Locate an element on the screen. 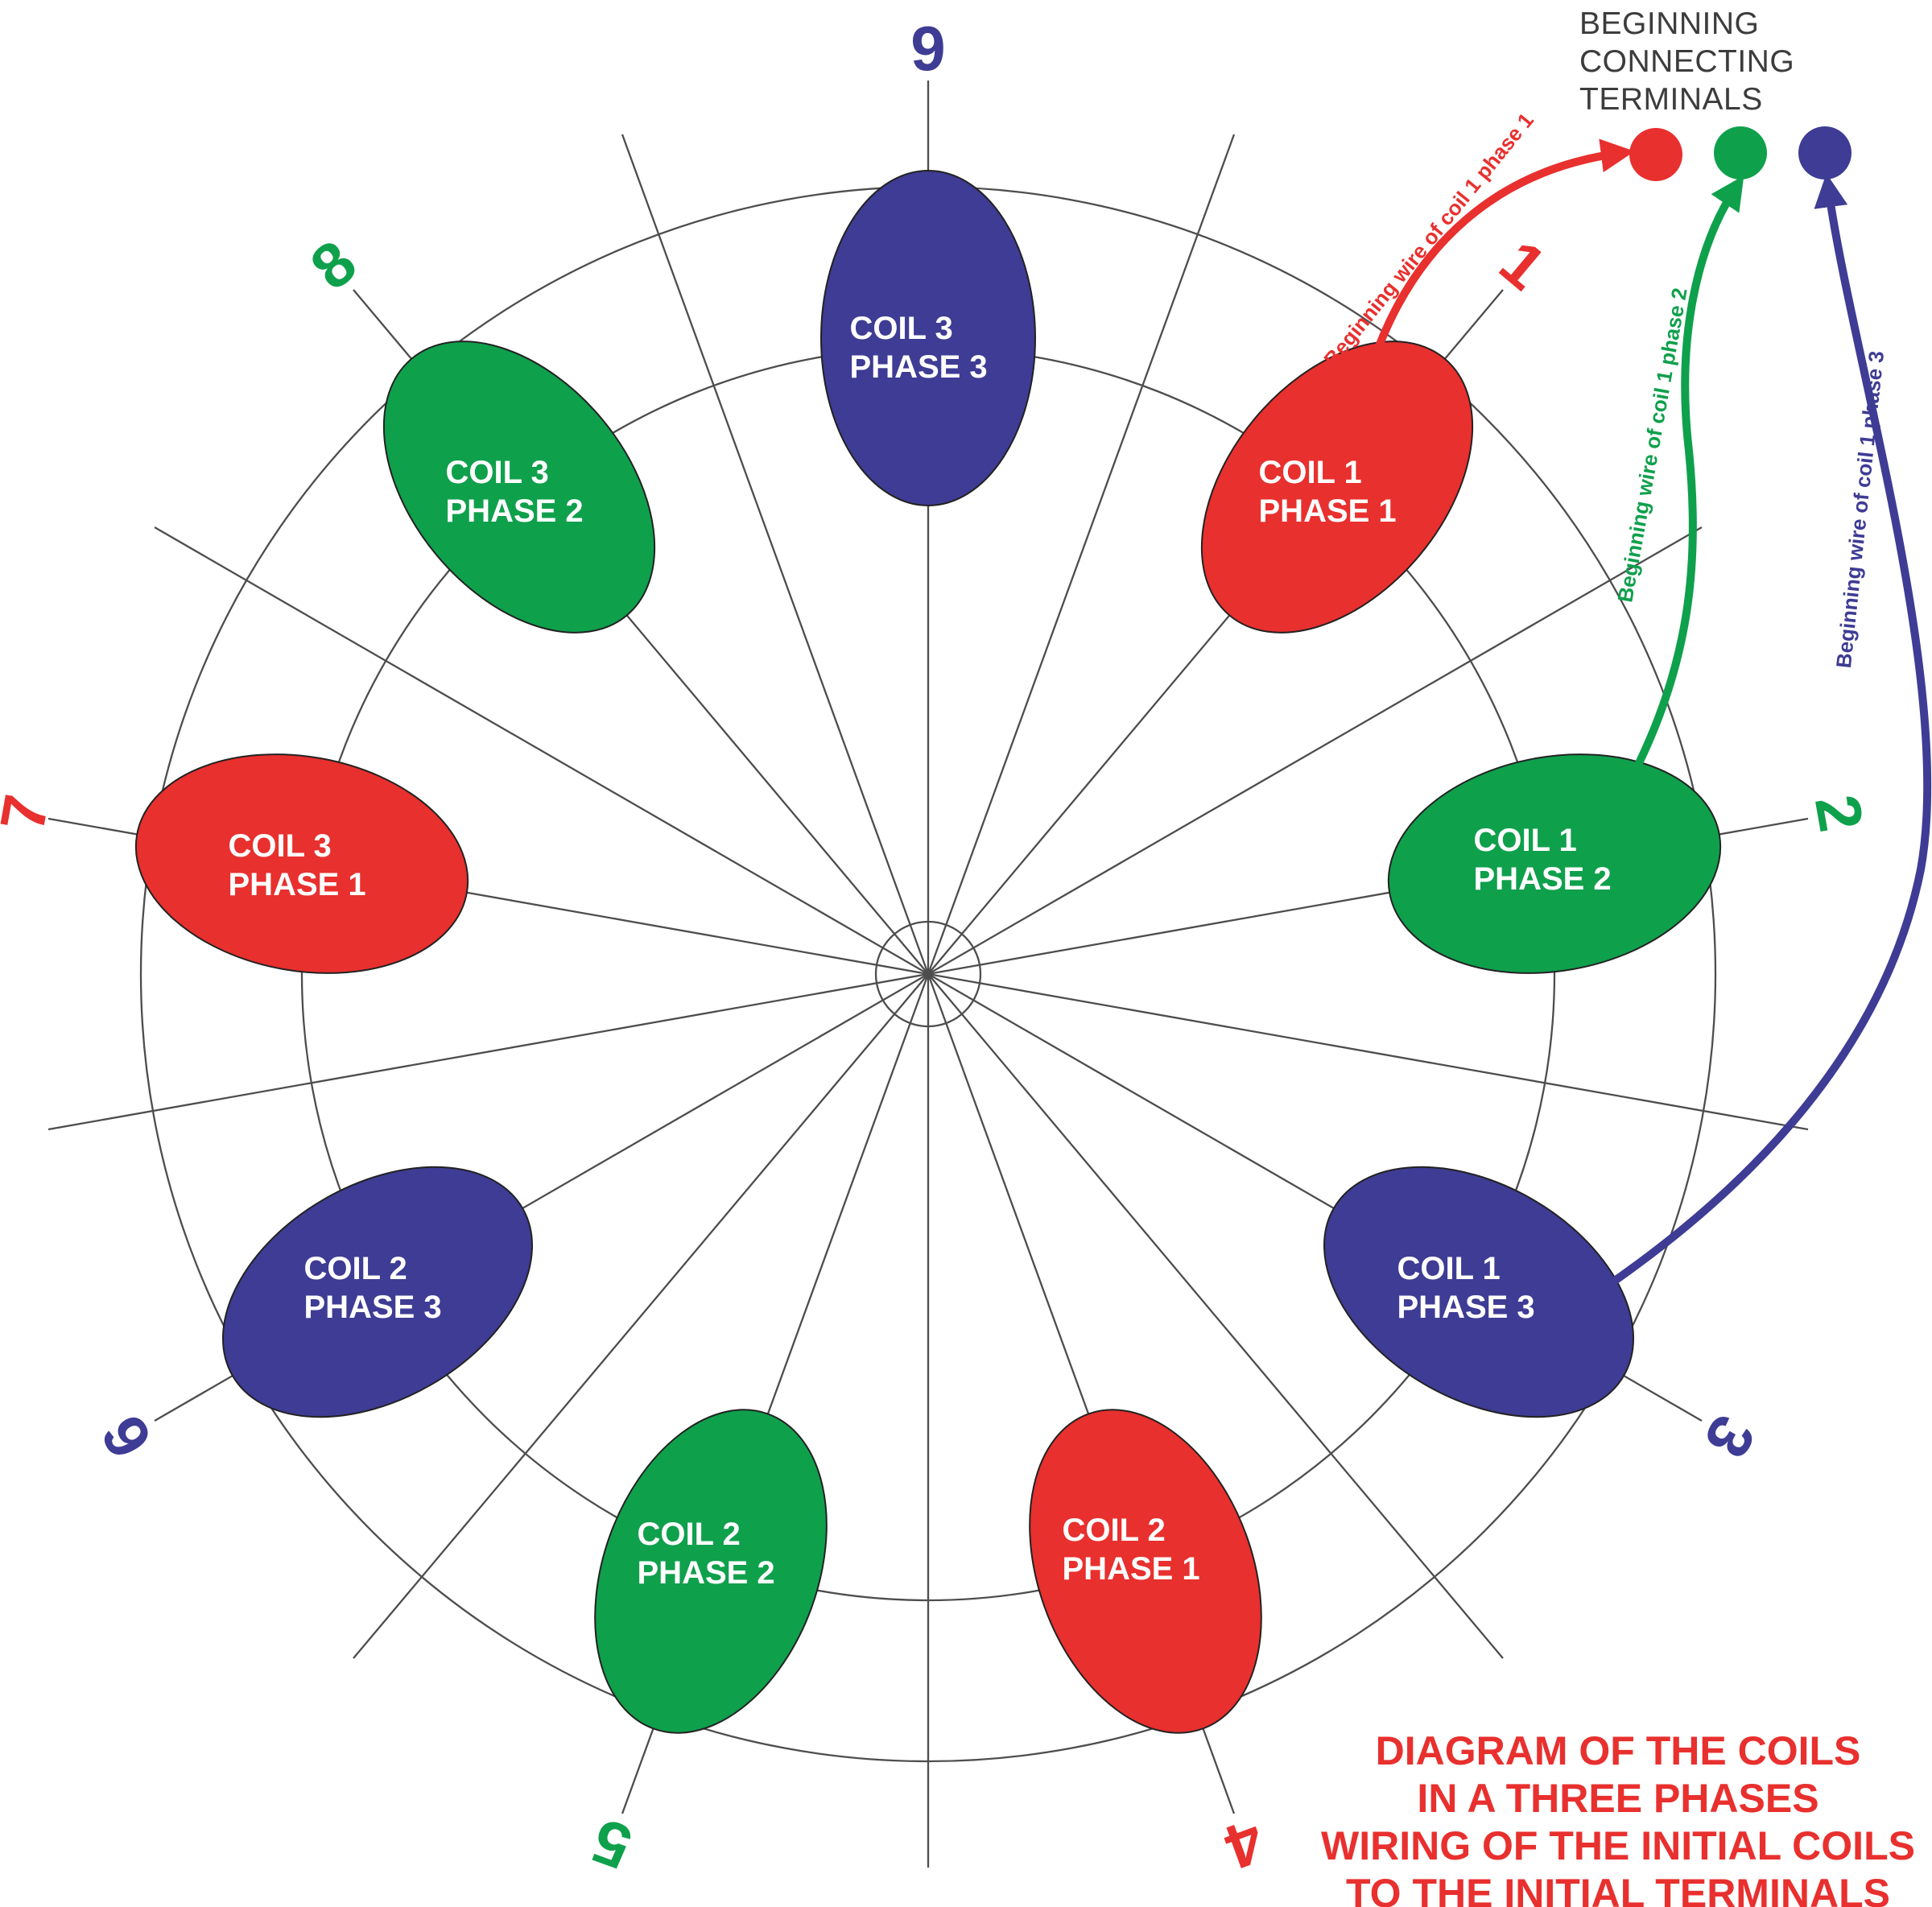 The height and width of the screenshot is (1907, 1932). connecting-terminals is located at coordinates (1740, 153).